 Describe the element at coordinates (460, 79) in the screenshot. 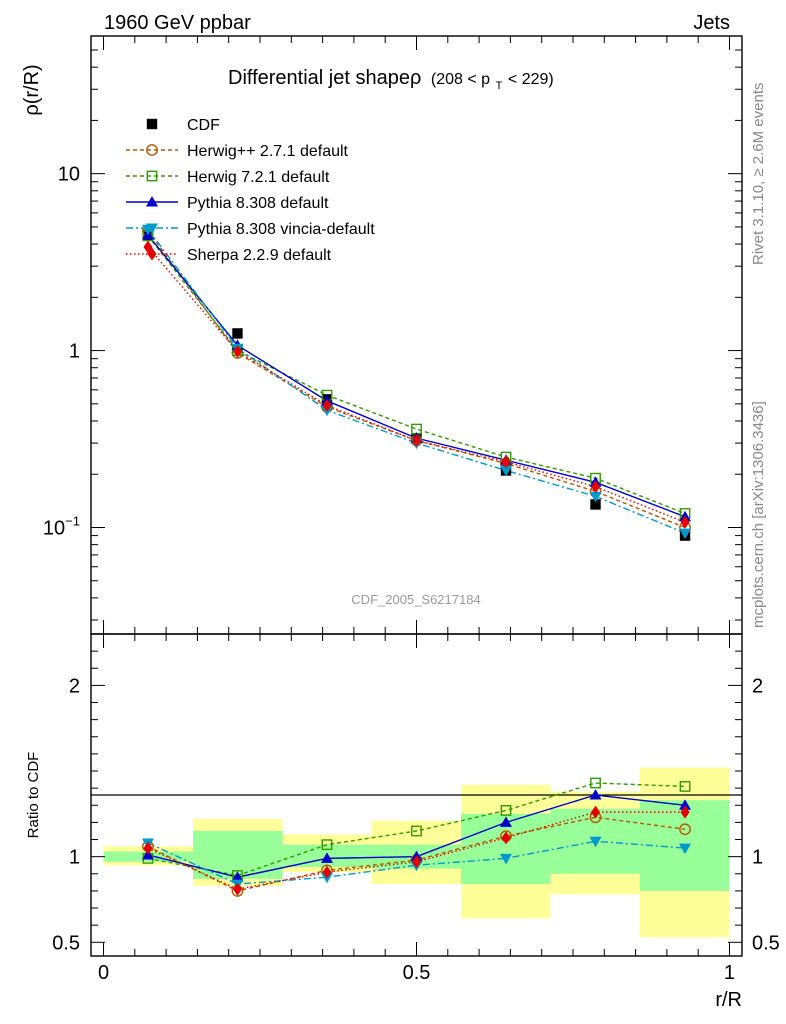

I see `chart-title-range: (208 < p` at that location.